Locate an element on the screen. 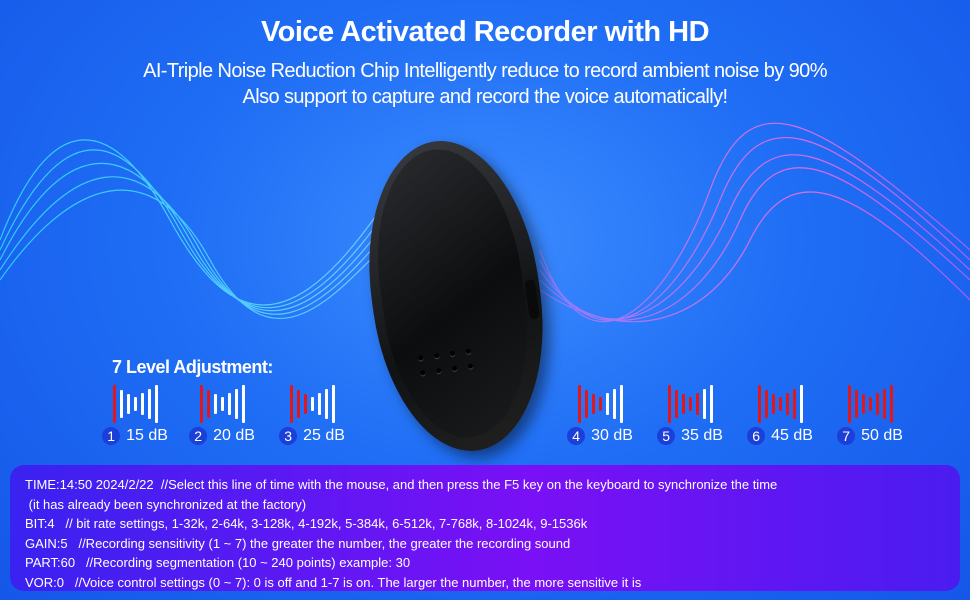 The height and width of the screenshot is (600, 970). level-indicator-1: 1 15 dB is located at coordinates (135, 414).